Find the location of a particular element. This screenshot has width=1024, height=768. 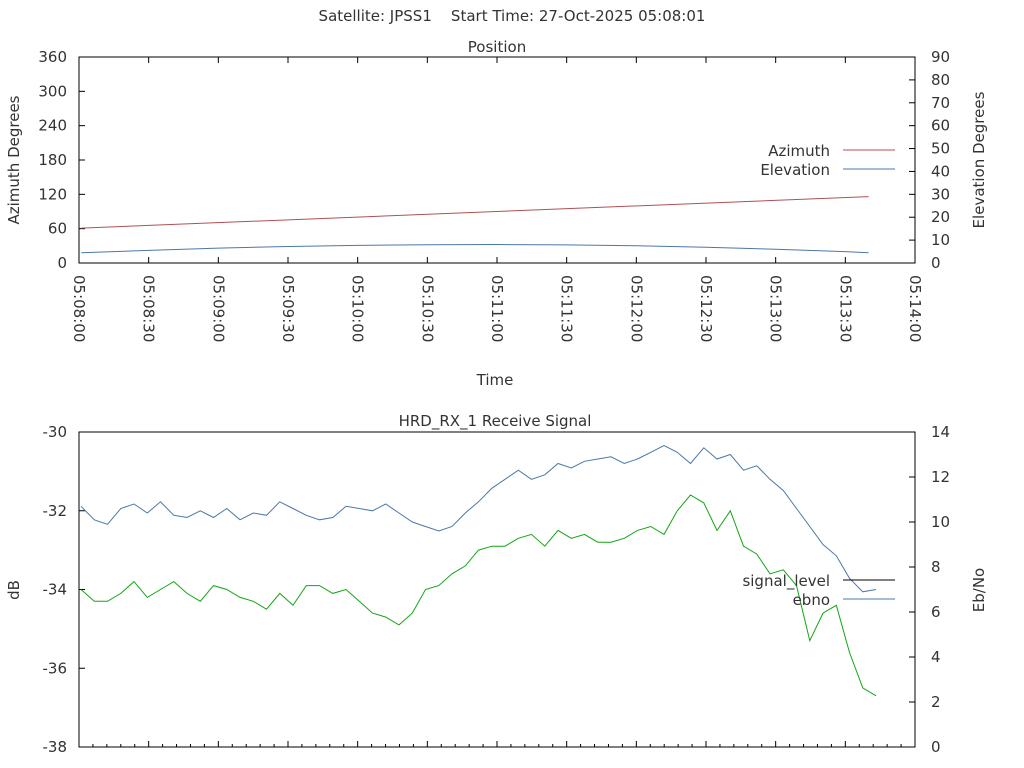

x-tick-label: 05:13:00 is located at coordinates (776, 308).